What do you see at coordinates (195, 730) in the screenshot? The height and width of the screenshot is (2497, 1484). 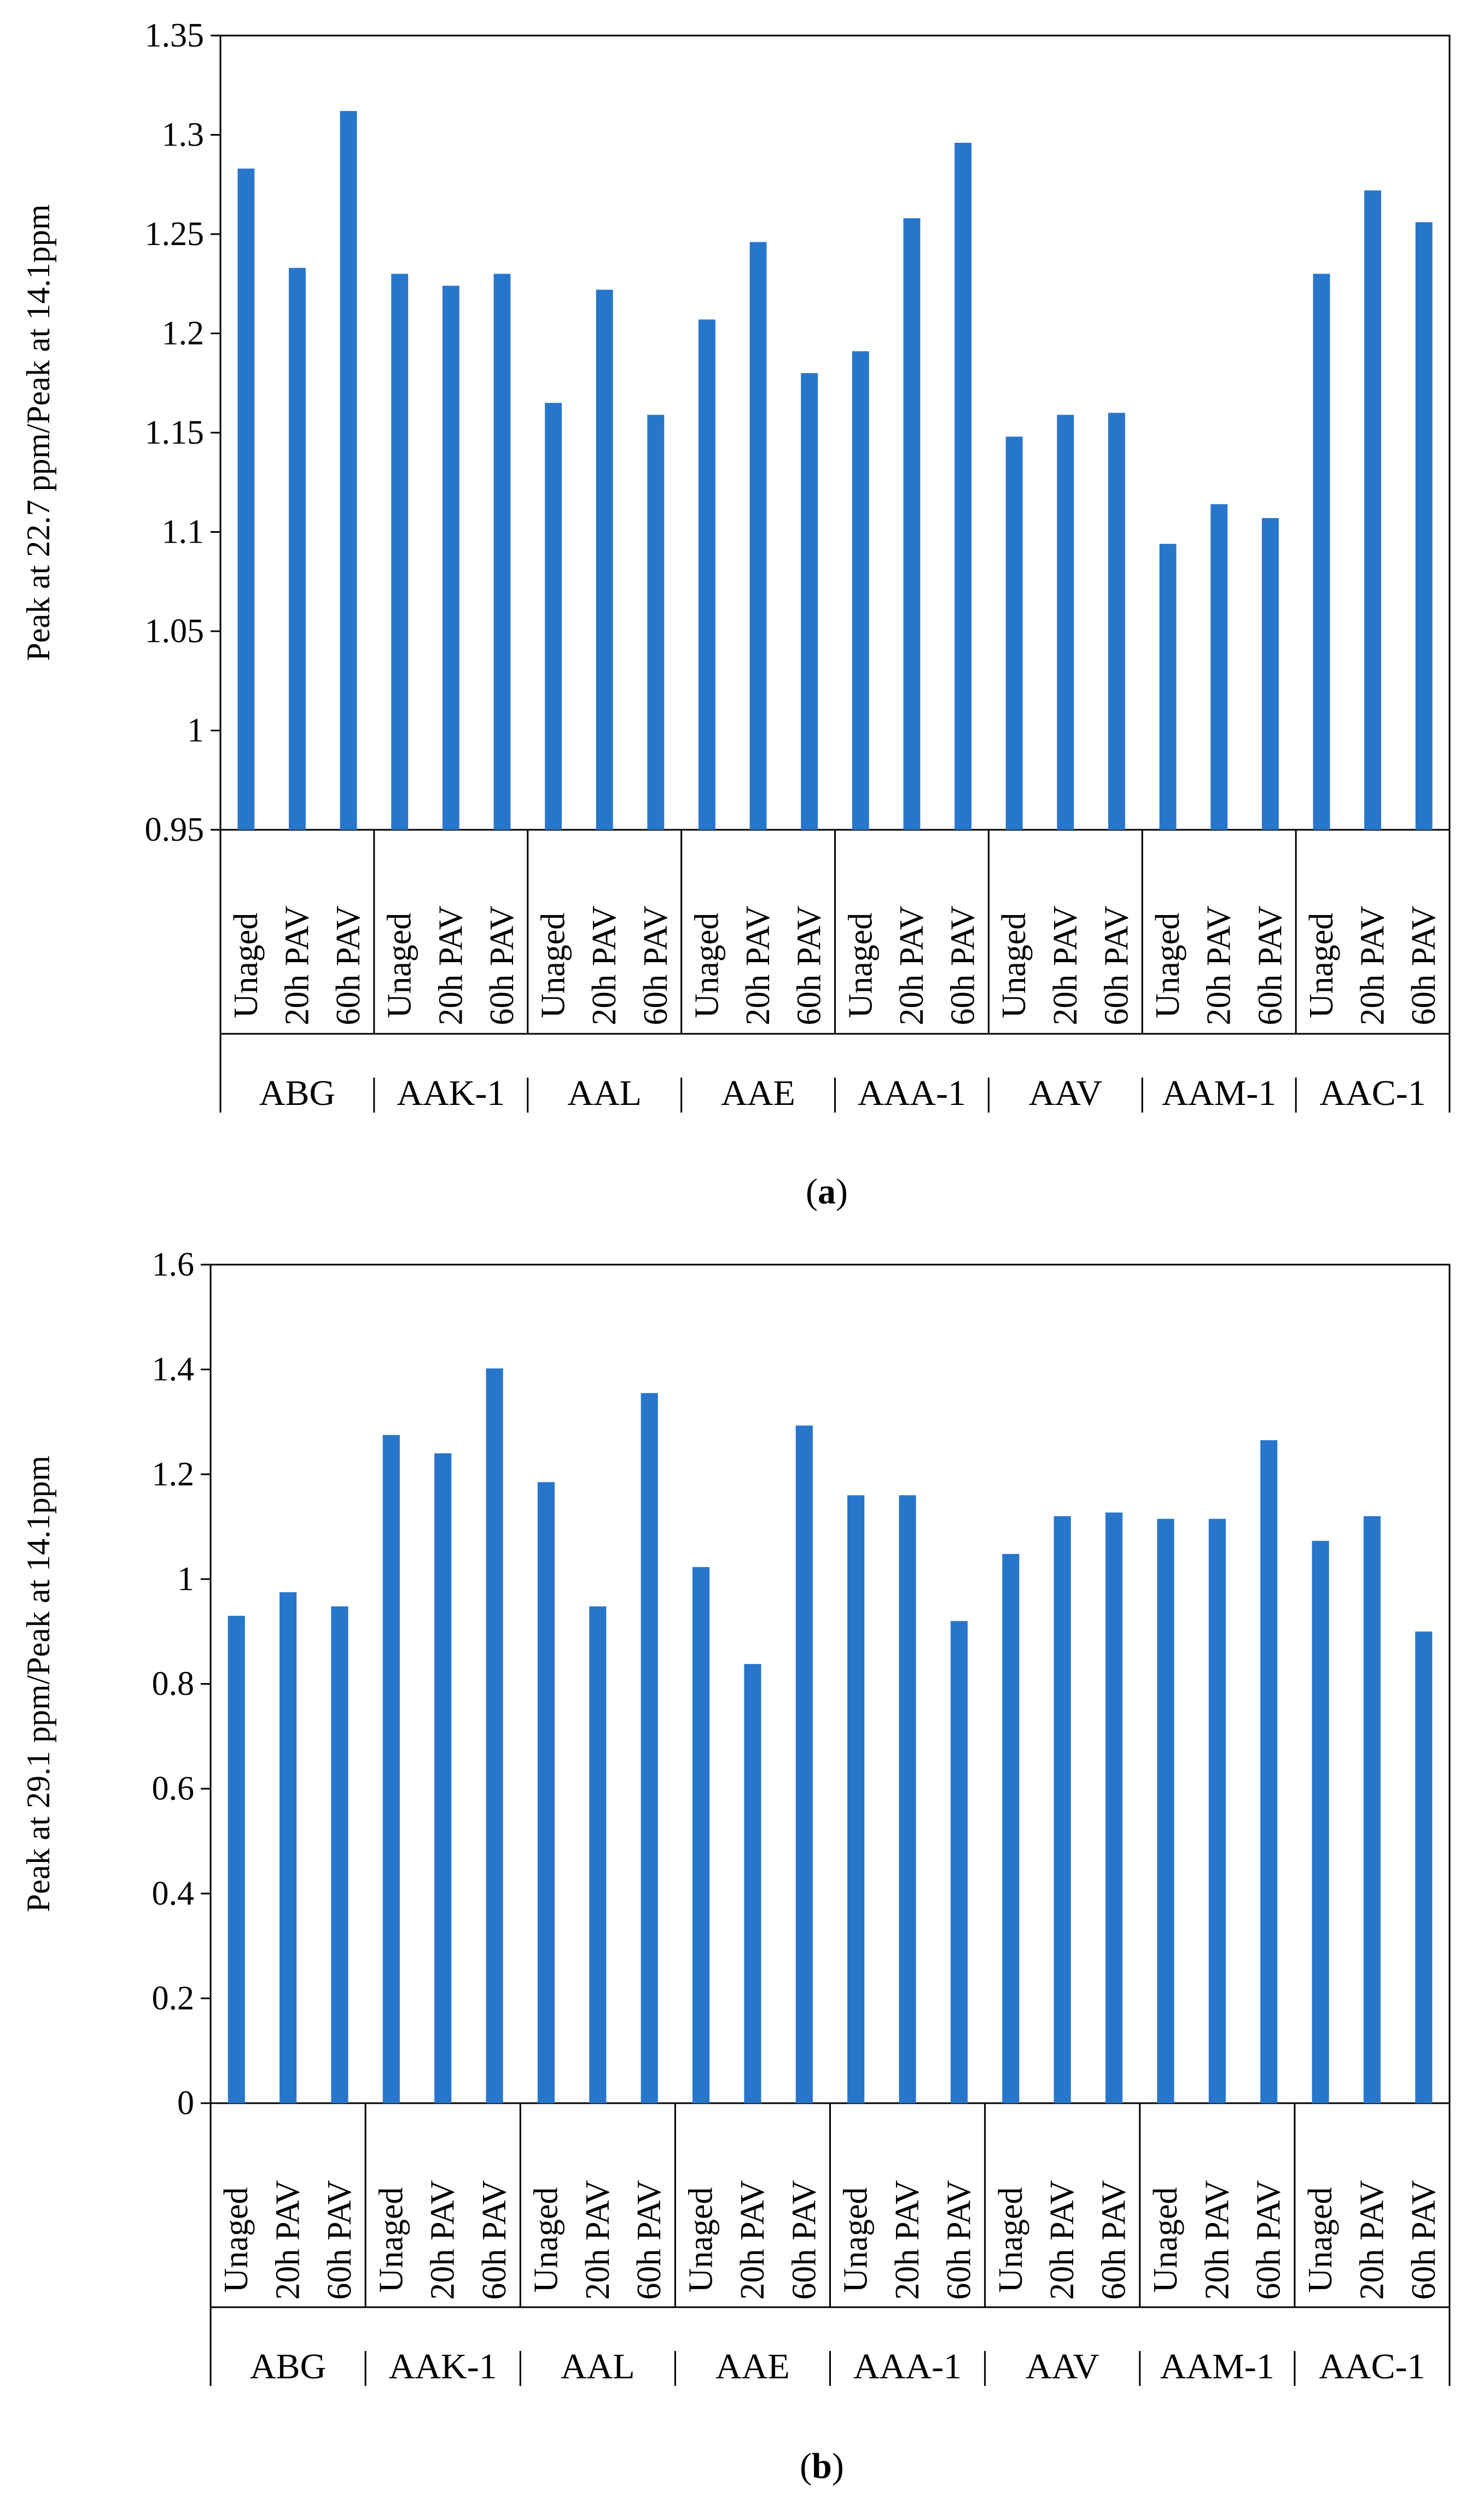 I see `y-tick-label: 1` at bounding box center [195, 730].